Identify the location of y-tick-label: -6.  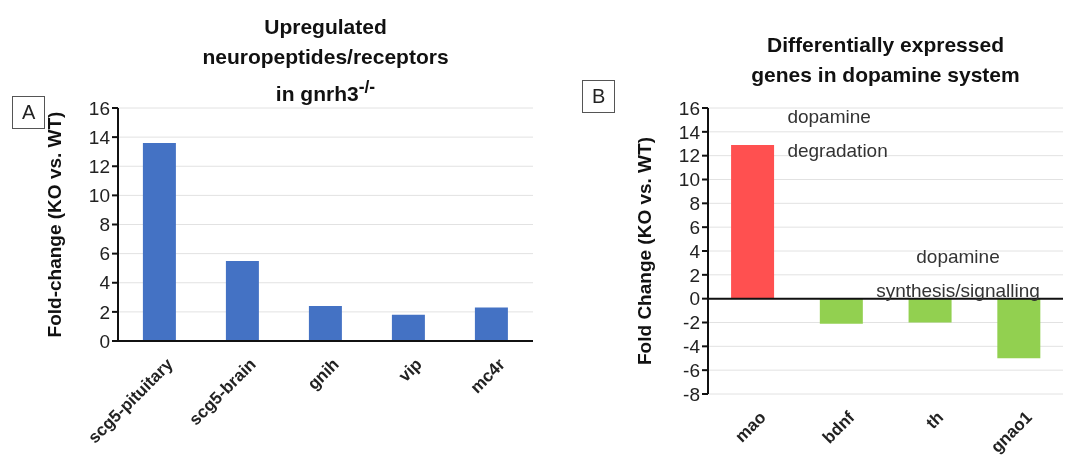
(691, 370).